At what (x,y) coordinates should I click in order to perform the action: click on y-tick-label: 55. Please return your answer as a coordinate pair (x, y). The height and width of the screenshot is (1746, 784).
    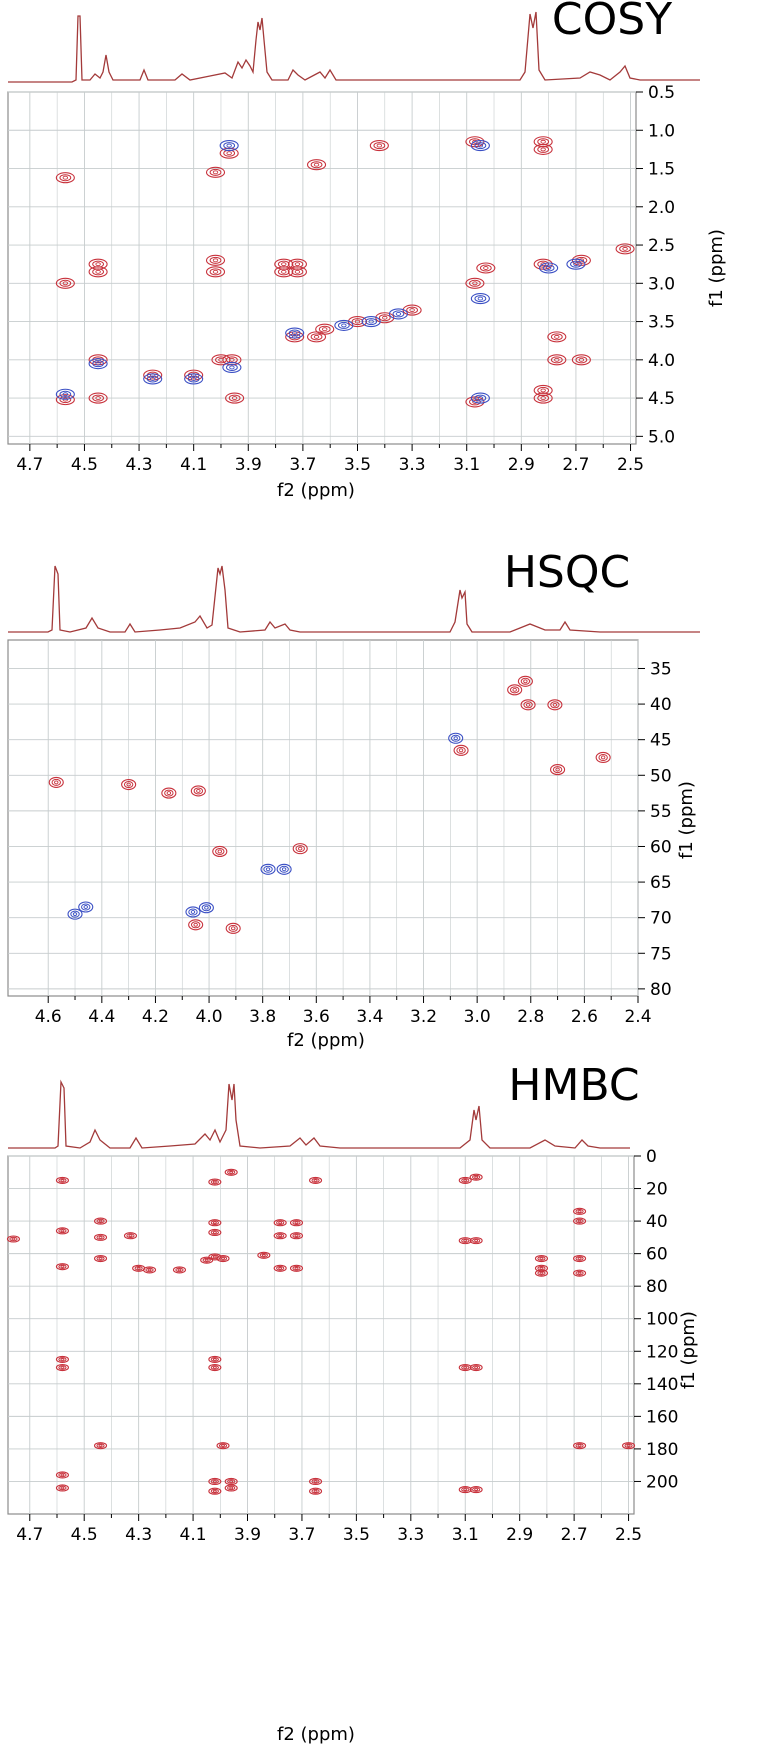
    Looking at the image, I should click on (661, 812).